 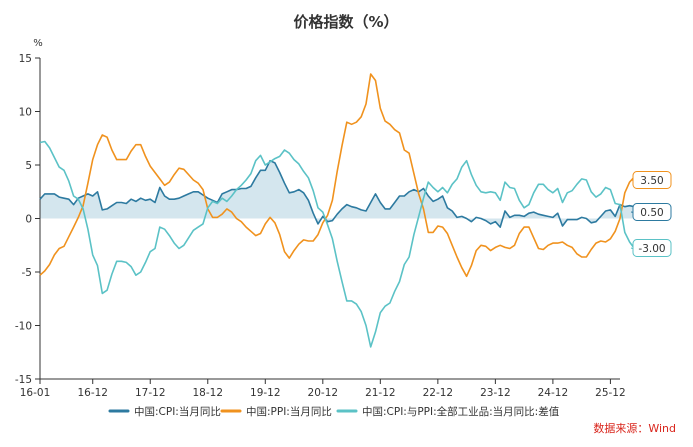 What do you see at coordinates (23, 380) in the screenshot?
I see `y-tick-label: -15` at bounding box center [23, 380].